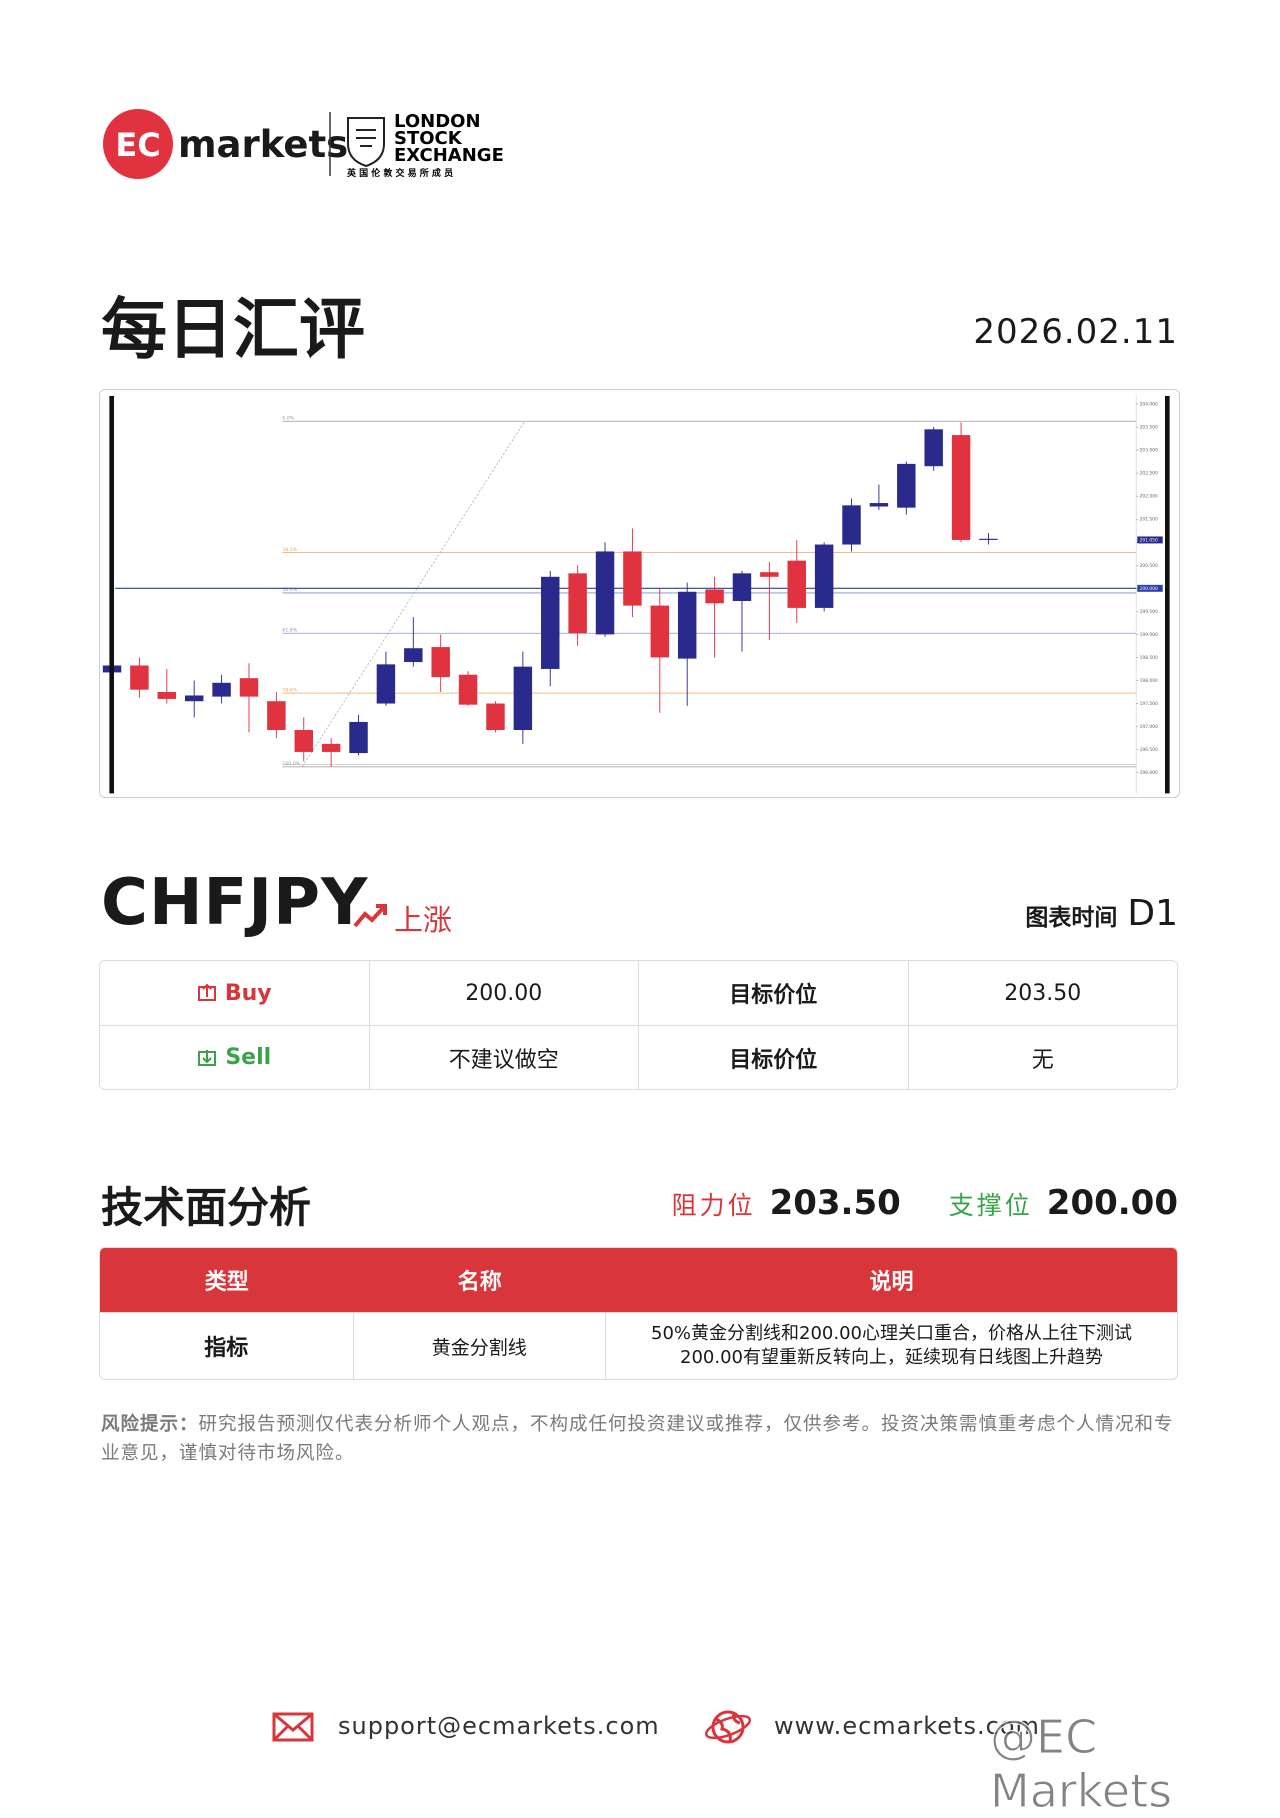  What do you see at coordinates (1149, 451) in the screenshot?
I see `y-tick-label: 203.000` at bounding box center [1149, 451].